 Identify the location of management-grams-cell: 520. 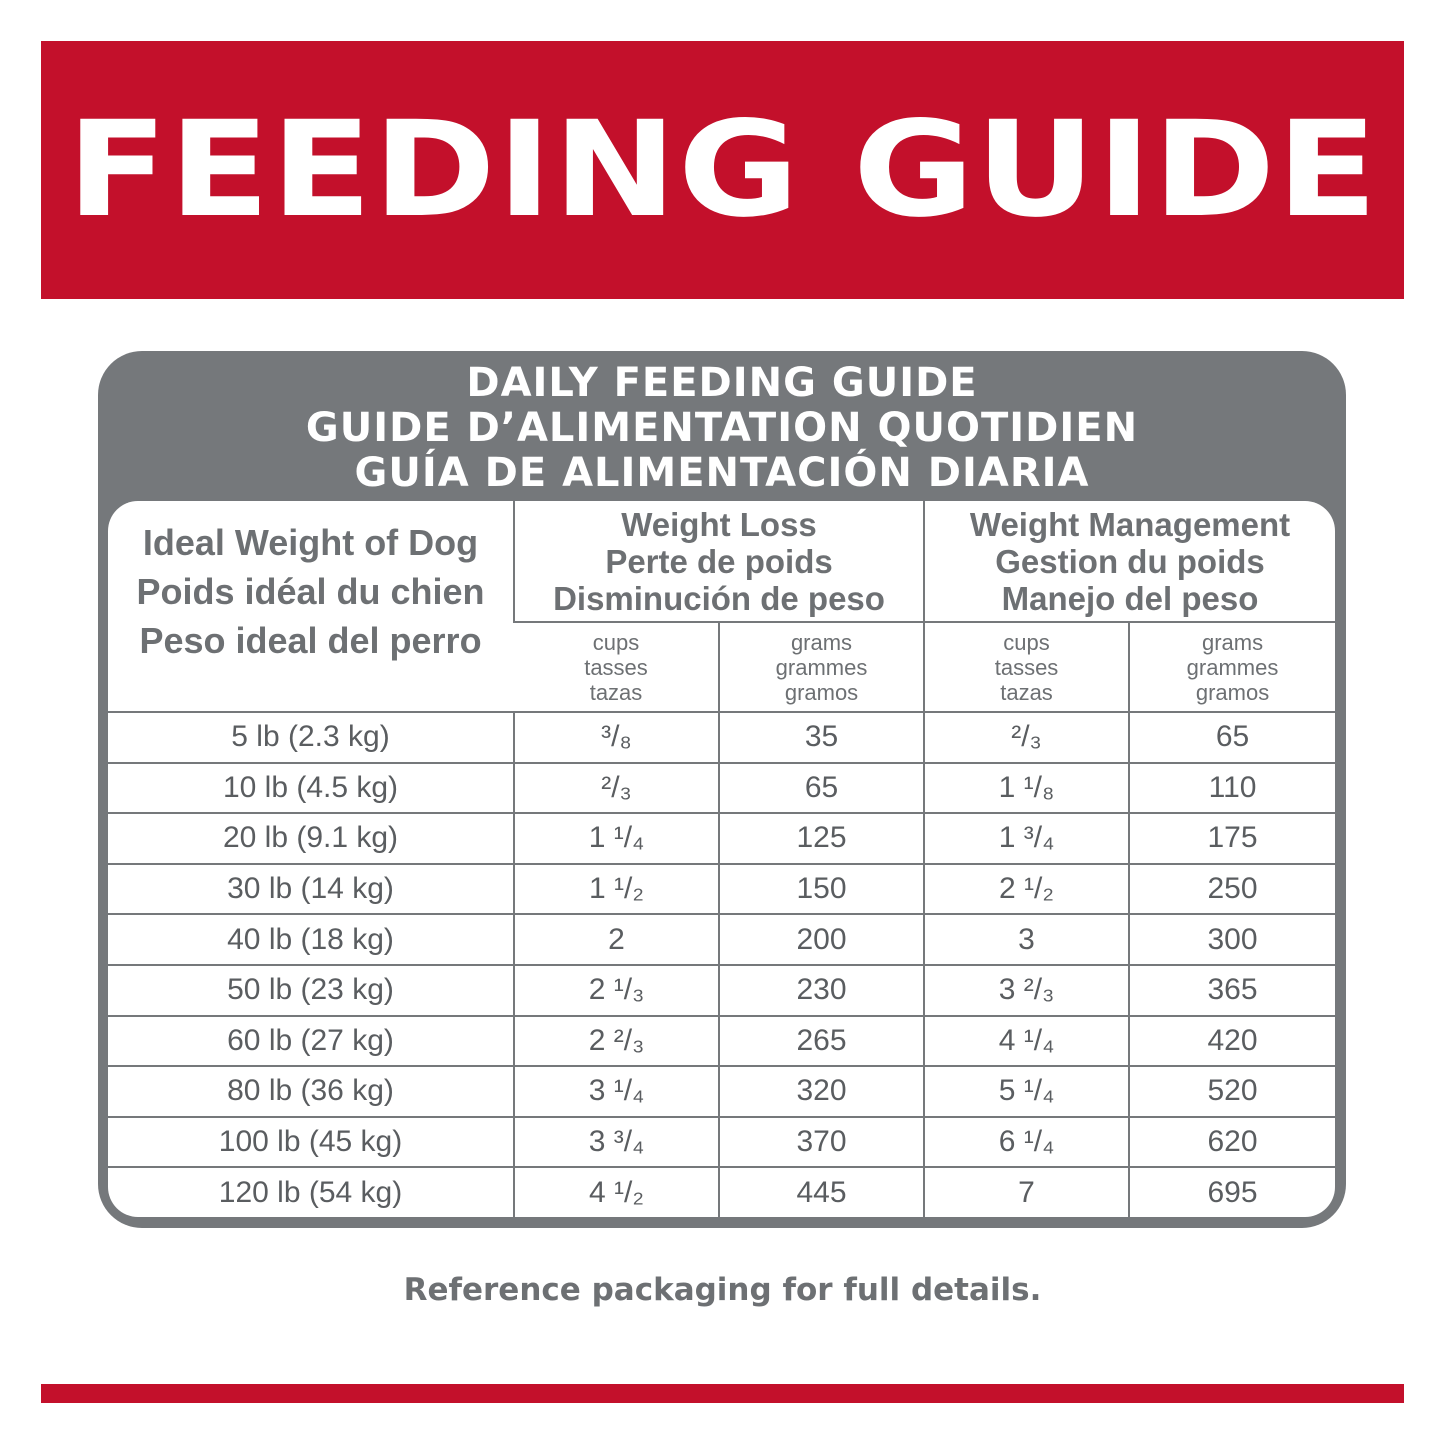
(1231, 1091).